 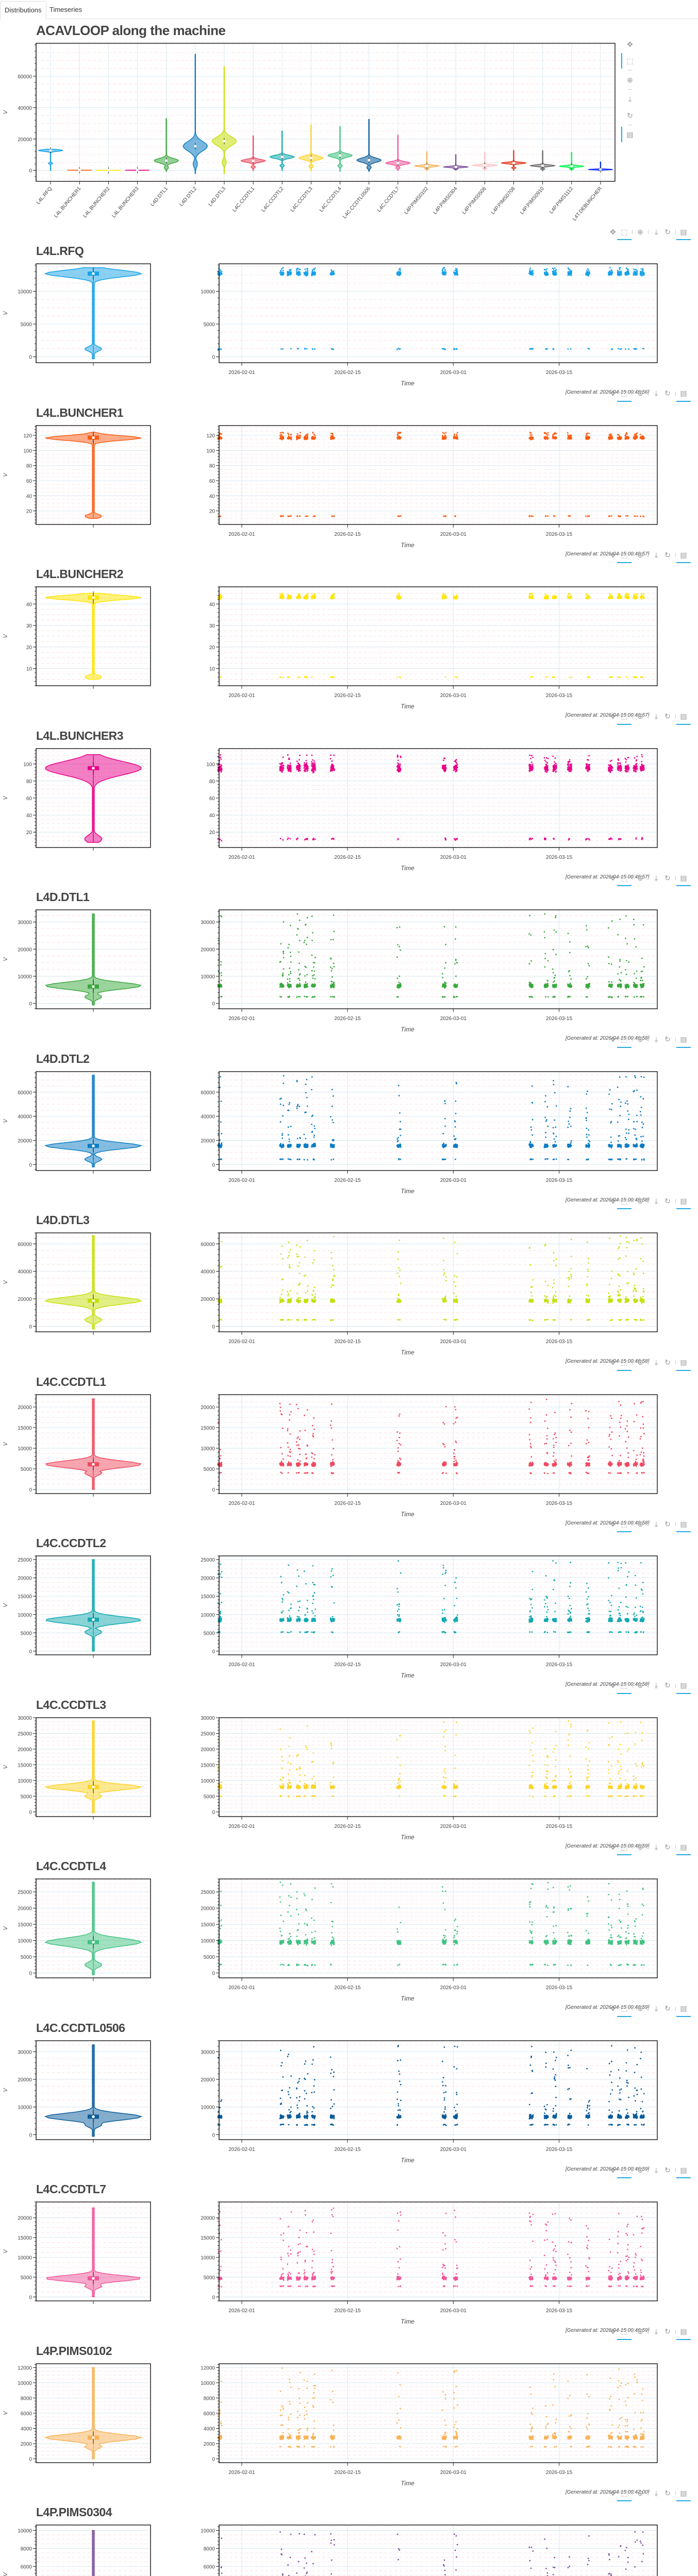 I want to click on tab-timeseries: Timeseries, so click(x=65, y=10).